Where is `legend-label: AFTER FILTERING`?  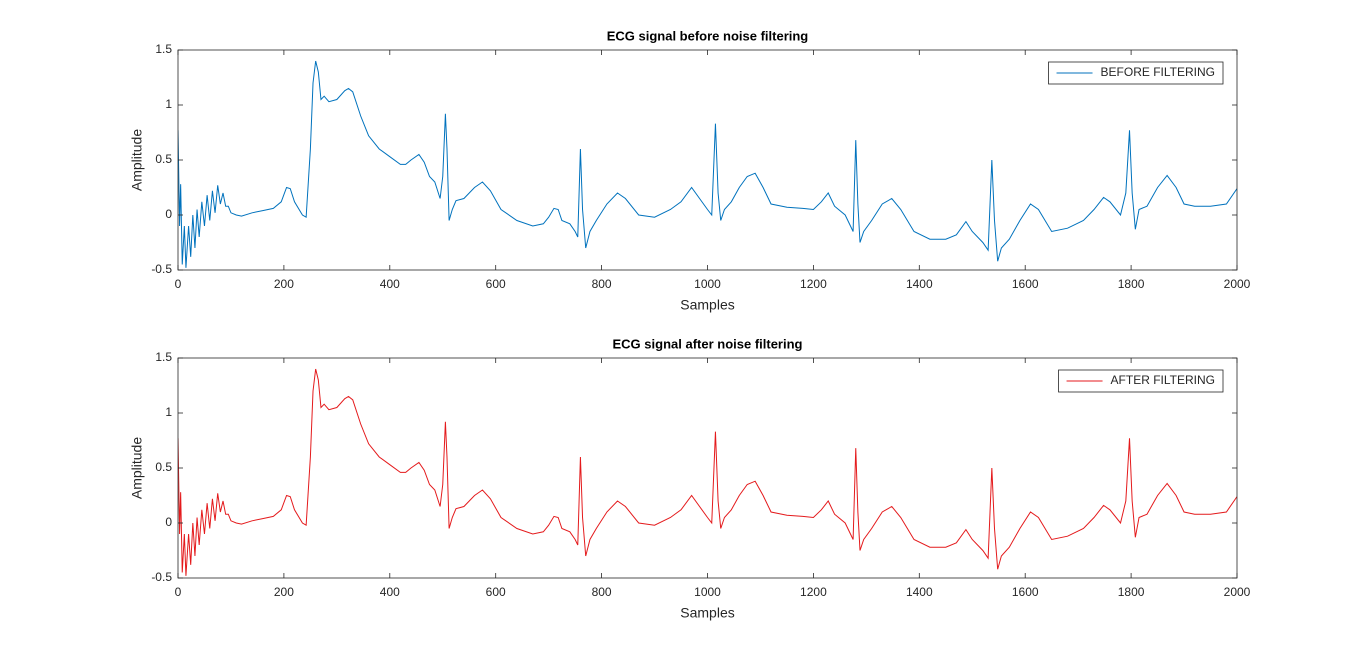 legend-label: AFTER FILTERING is located at coordinates (1163, 380).